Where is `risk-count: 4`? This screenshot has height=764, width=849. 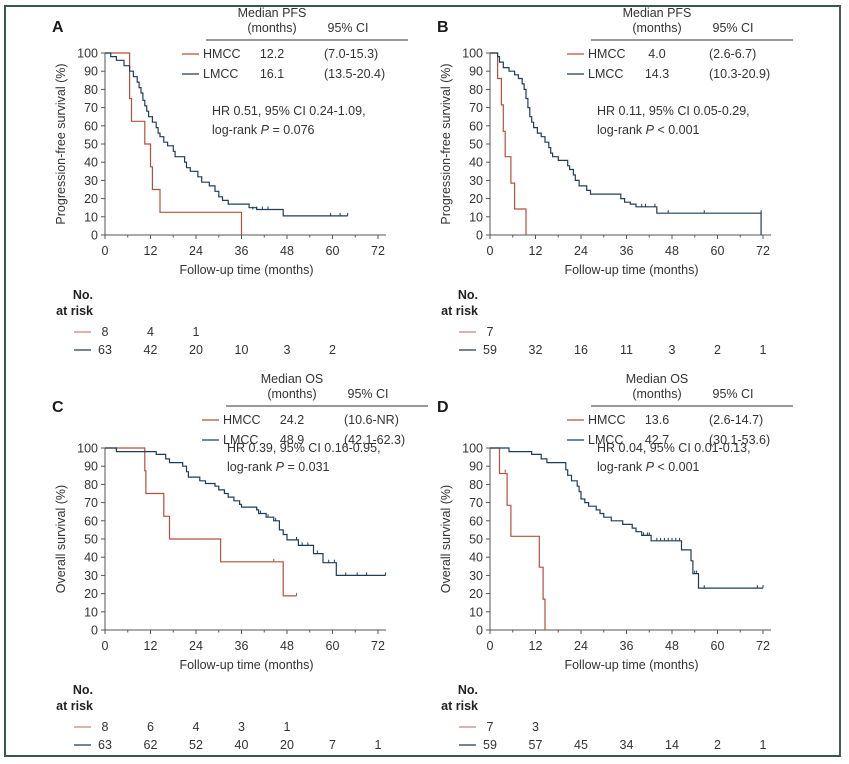 risk-count: 4 is located at coordinates (196, 727).